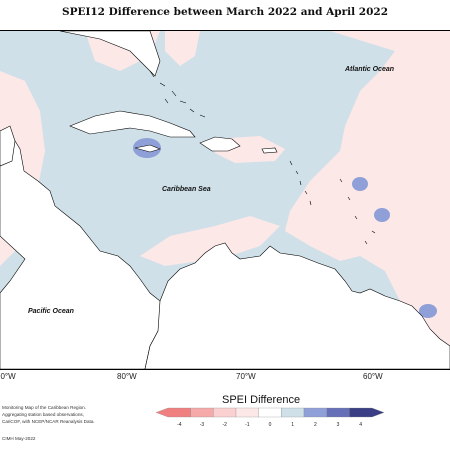 The image size is (450, 450). What do you see at coordinates (127, 376) in the screenshot?
I see `lon-tick-label: 80°W` at bounding box center [127, 376].